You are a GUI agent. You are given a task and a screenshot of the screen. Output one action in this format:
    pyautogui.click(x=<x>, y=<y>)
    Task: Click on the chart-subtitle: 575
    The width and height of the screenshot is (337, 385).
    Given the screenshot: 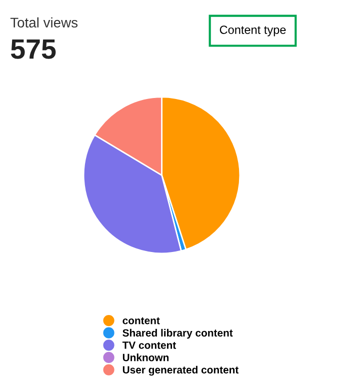 What is the action you would take?
    pyautogui.click(x=33, y=49)
    